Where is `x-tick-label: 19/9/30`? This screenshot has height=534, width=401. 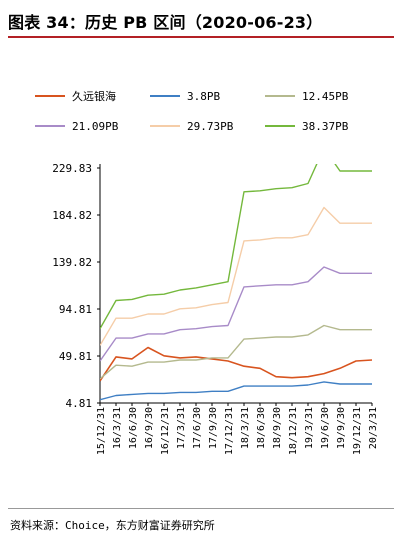 x-tick-label: 19/9/30 is located at coordinates (341, 428).